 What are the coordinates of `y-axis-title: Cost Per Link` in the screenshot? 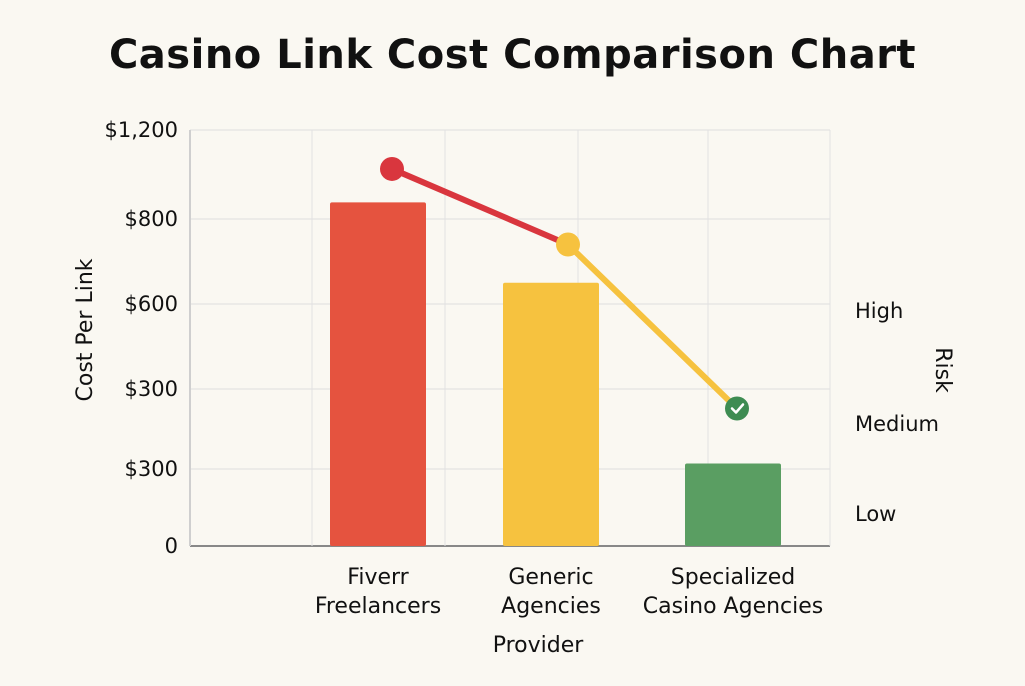 It's located at (85, 329).